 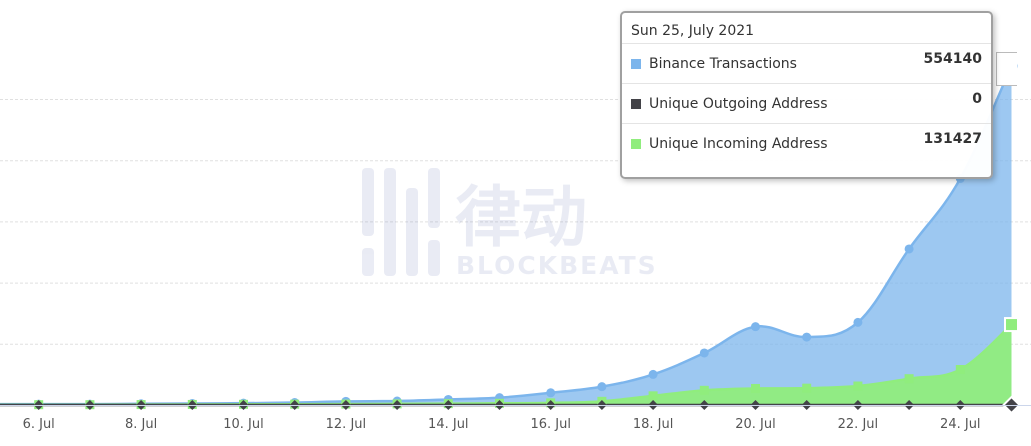 I want to click on tooltip-series-value: 554140, so click(x=952, y=58).